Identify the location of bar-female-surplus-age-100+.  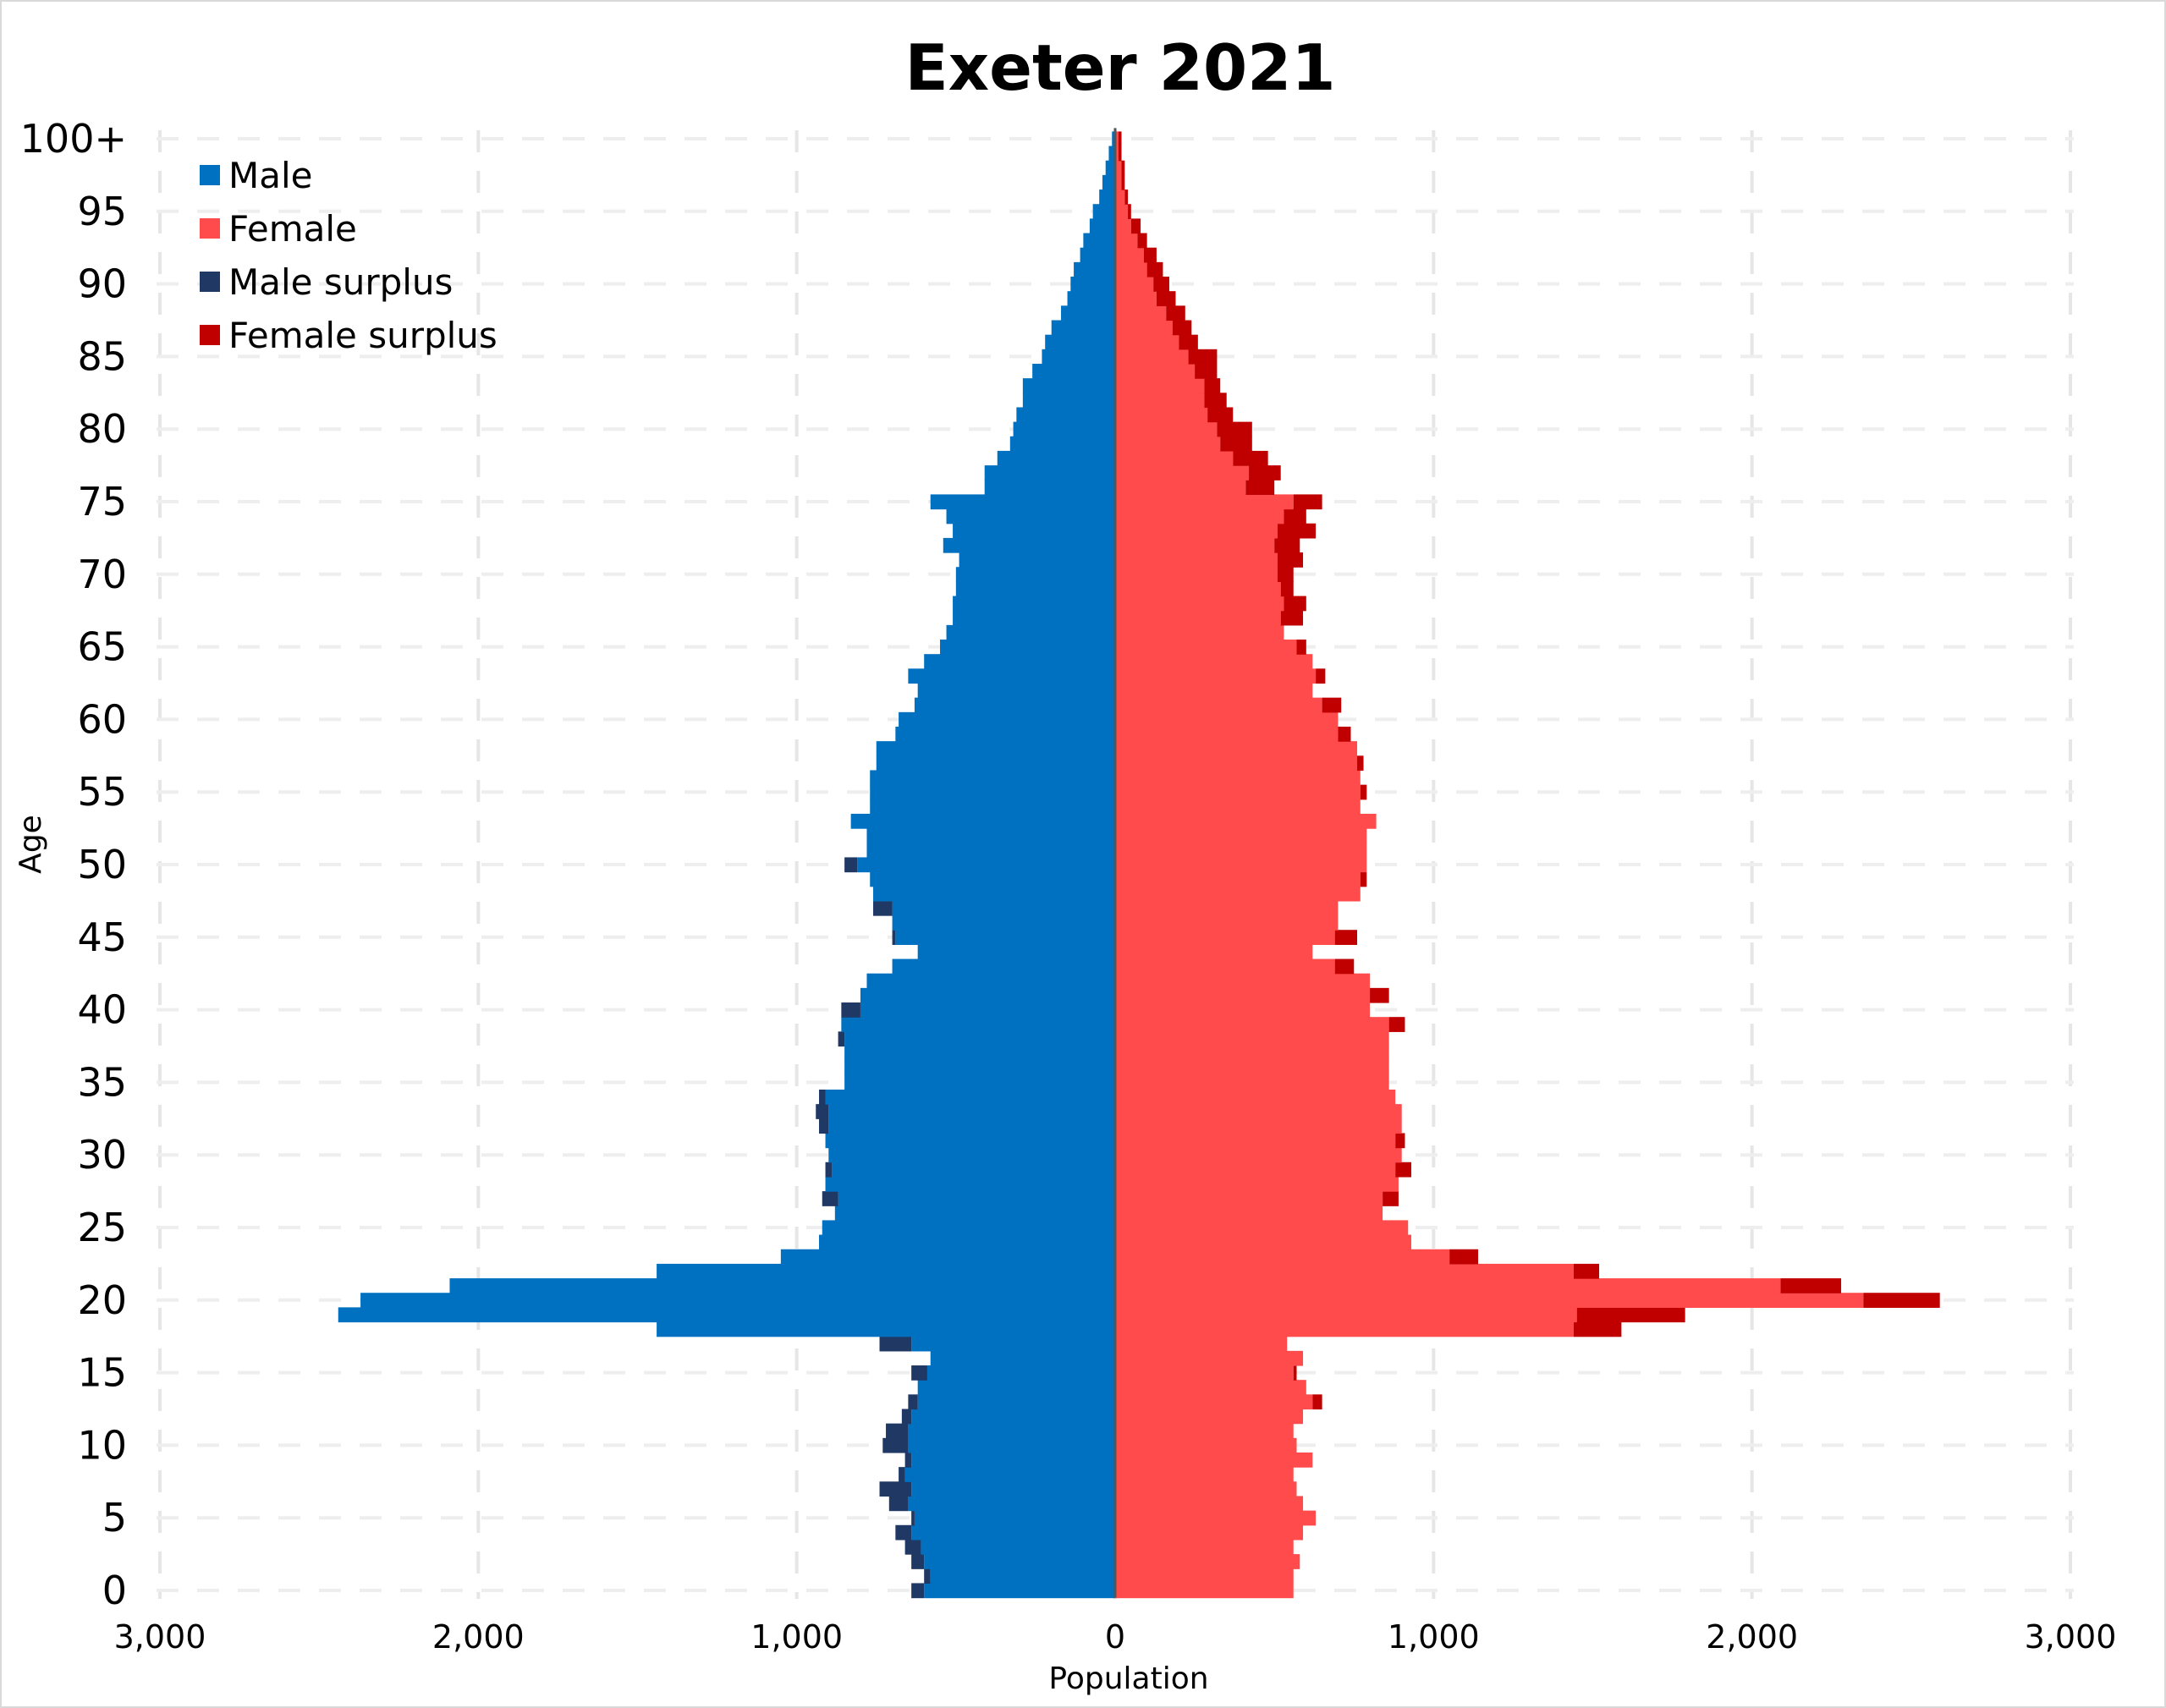
(1120, 139).